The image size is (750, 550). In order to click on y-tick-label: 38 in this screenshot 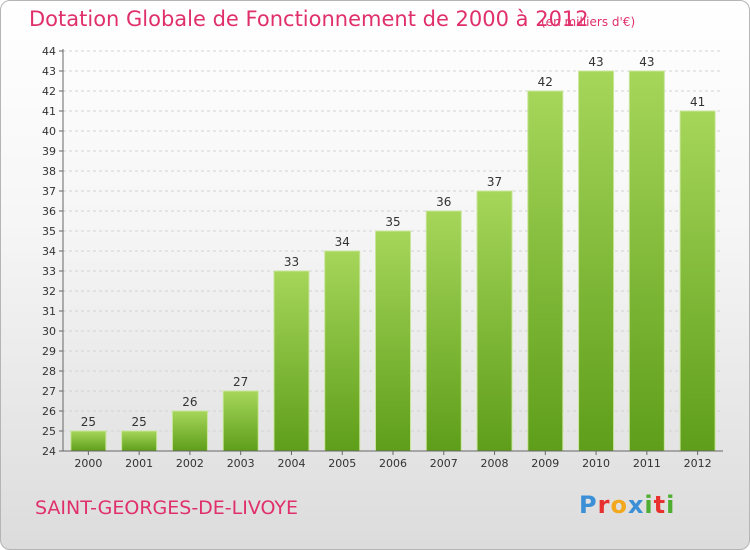, I will do `click(49, 171)`.